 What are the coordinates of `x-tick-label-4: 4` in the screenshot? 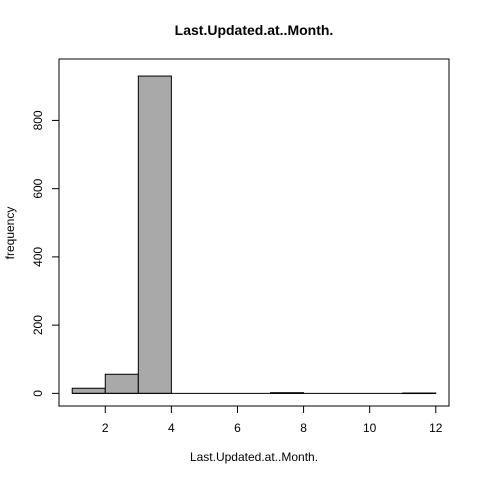 It's located at (171, 428).